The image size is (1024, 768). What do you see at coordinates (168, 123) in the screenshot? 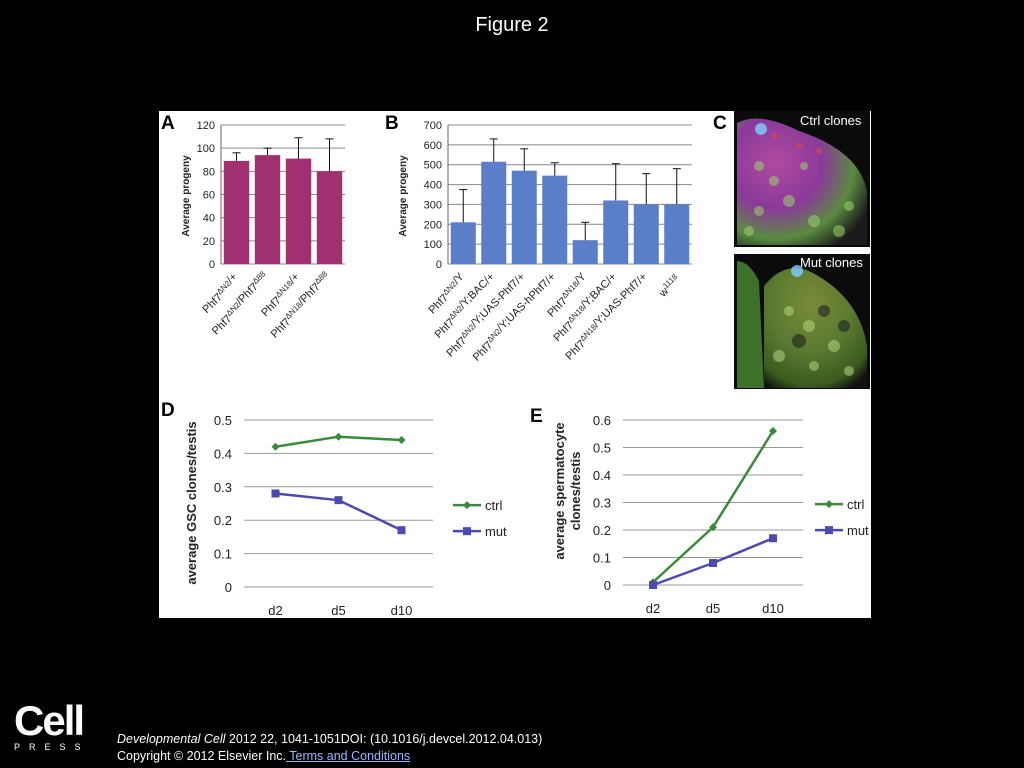
I see `panel-label-a: A` at bounding box center [168, 123].